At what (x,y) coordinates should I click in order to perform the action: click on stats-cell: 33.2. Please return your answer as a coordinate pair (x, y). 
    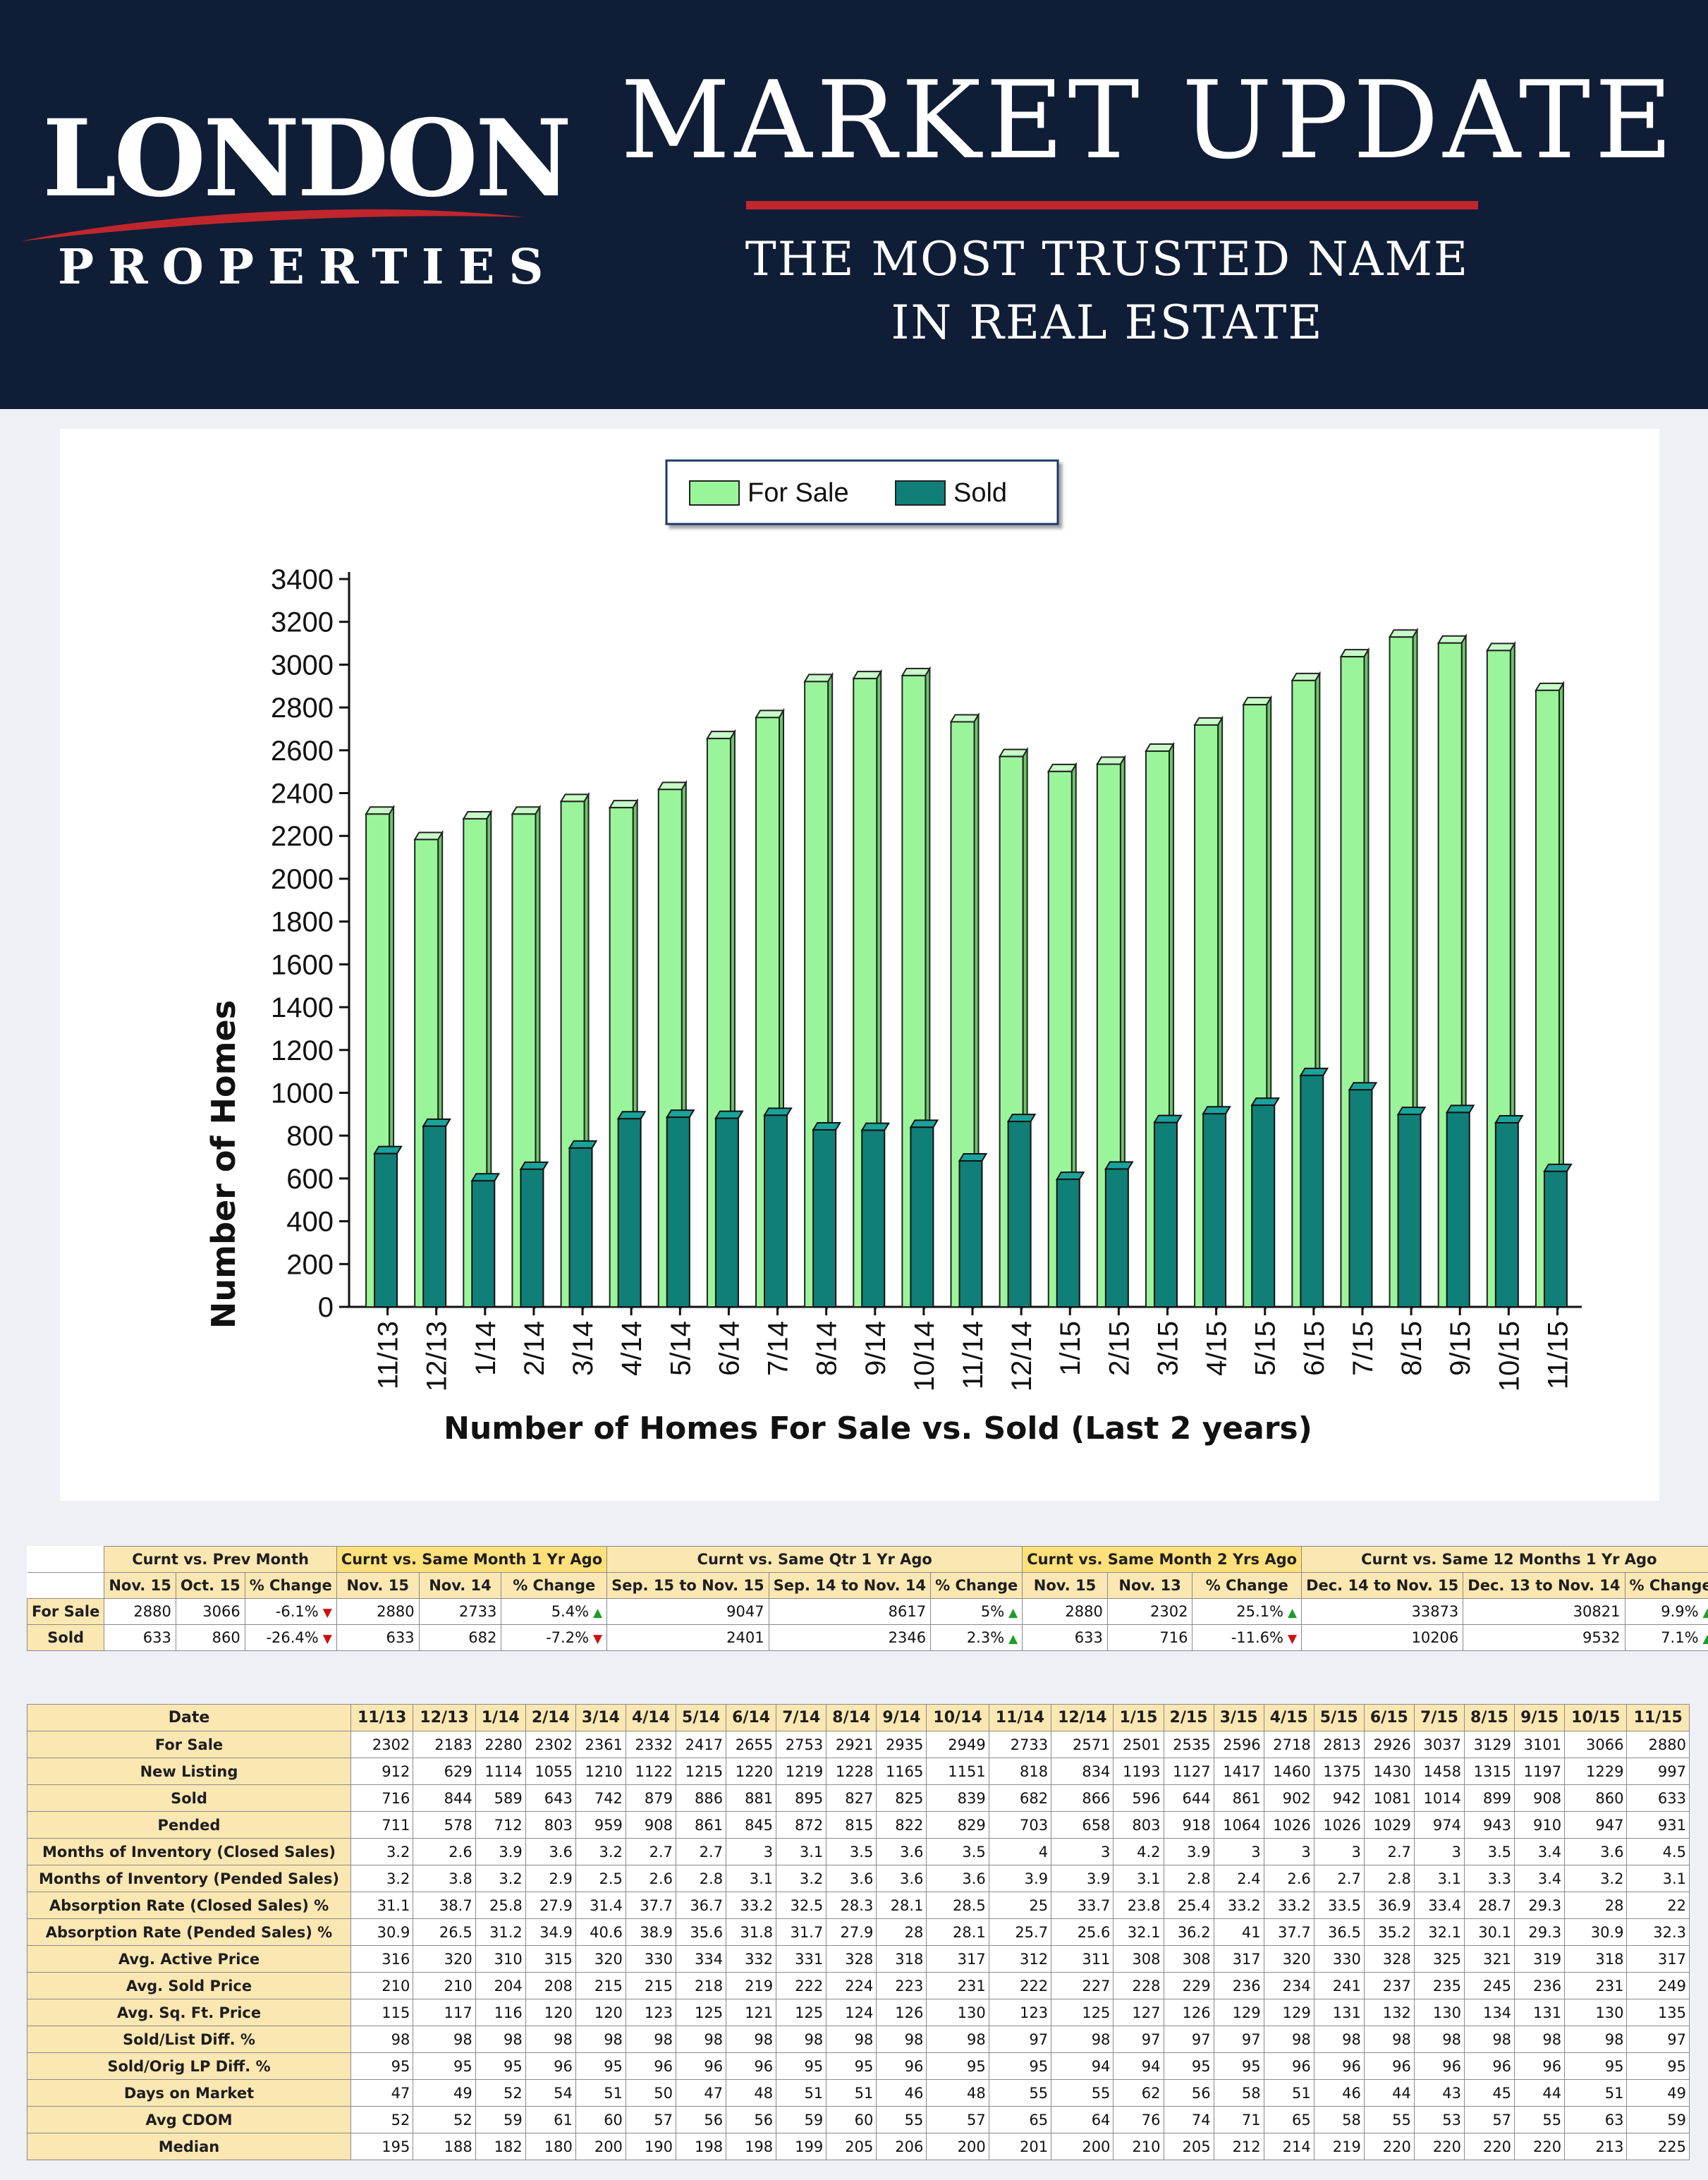
    Looking at the image, I should click on (751, 1905).